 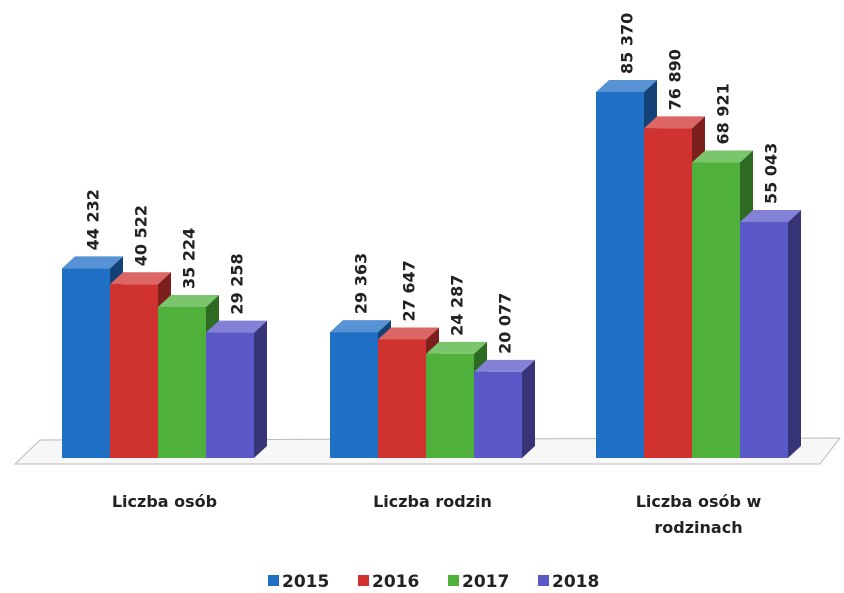 I want to click on value-label: 85 370, so click(x=627, y=43).